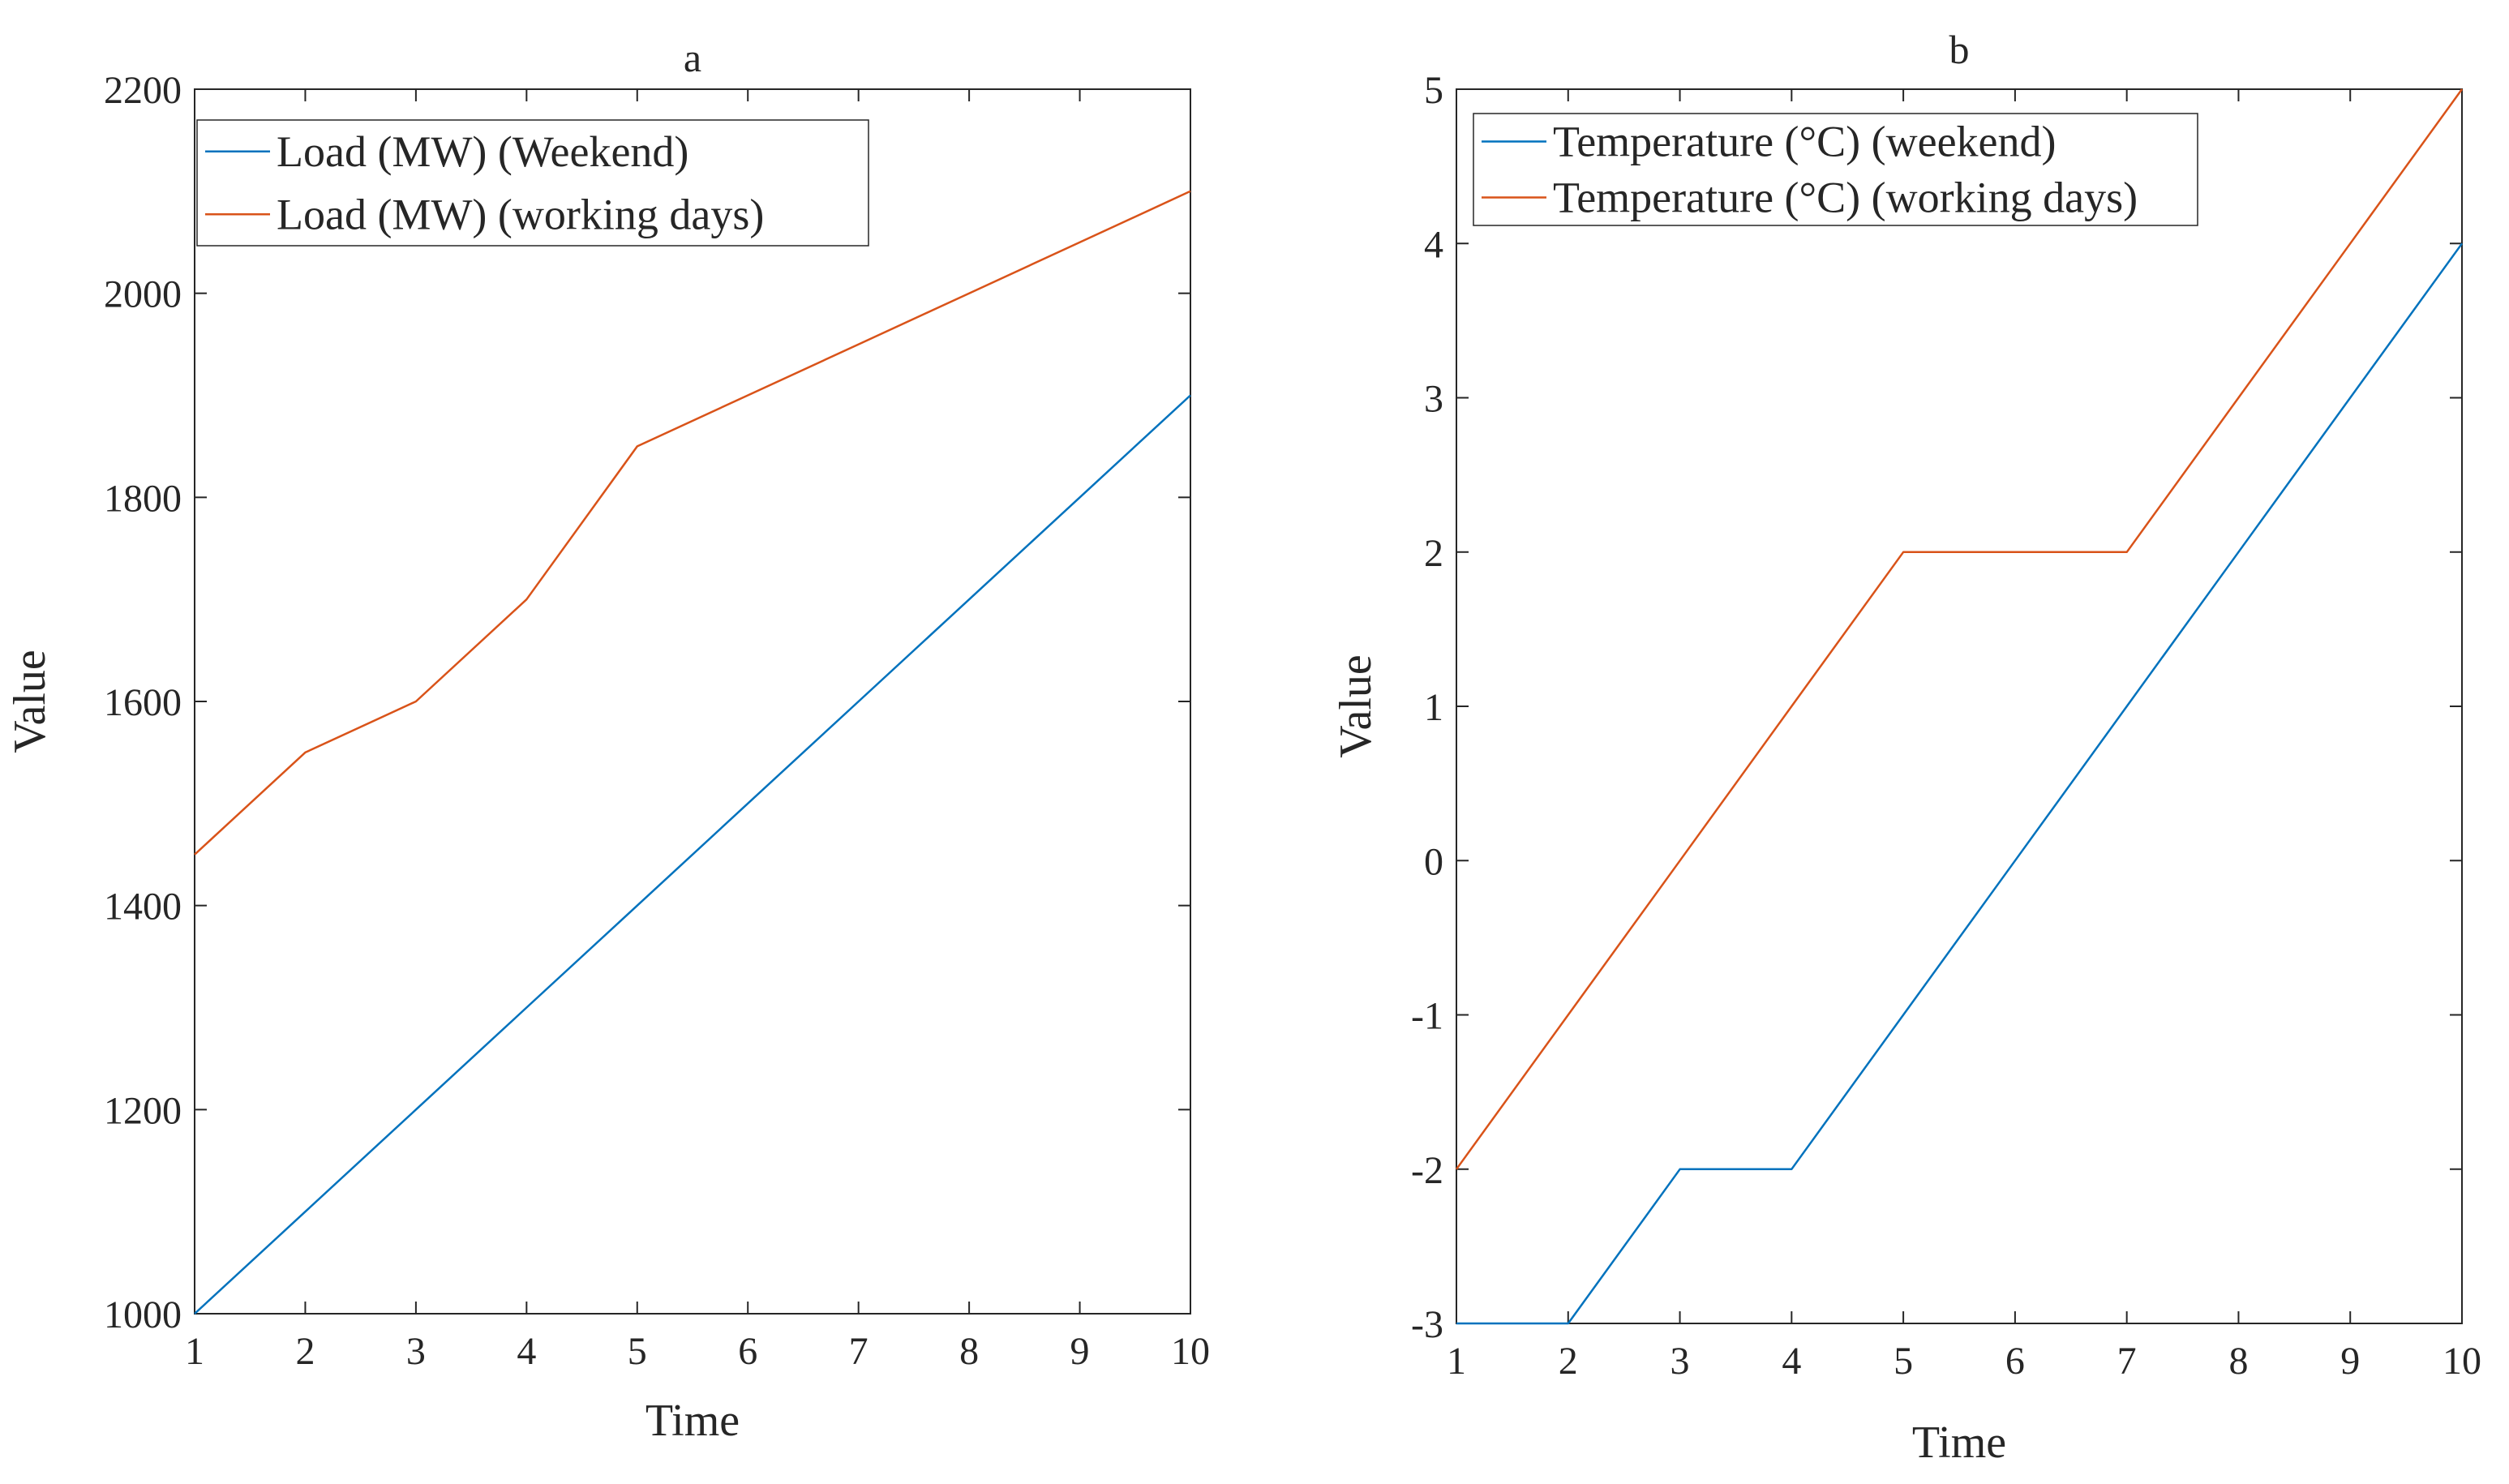  Describe the element at coordinates (143, 702) in the screenshot. I see `y-tick-label: 1600` at that location.